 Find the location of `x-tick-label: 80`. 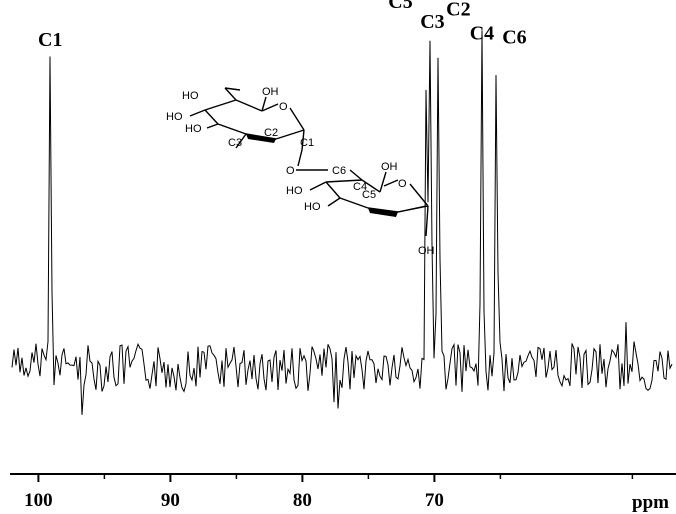

x-tick-label: 80 is located at coordinates (302, 500).